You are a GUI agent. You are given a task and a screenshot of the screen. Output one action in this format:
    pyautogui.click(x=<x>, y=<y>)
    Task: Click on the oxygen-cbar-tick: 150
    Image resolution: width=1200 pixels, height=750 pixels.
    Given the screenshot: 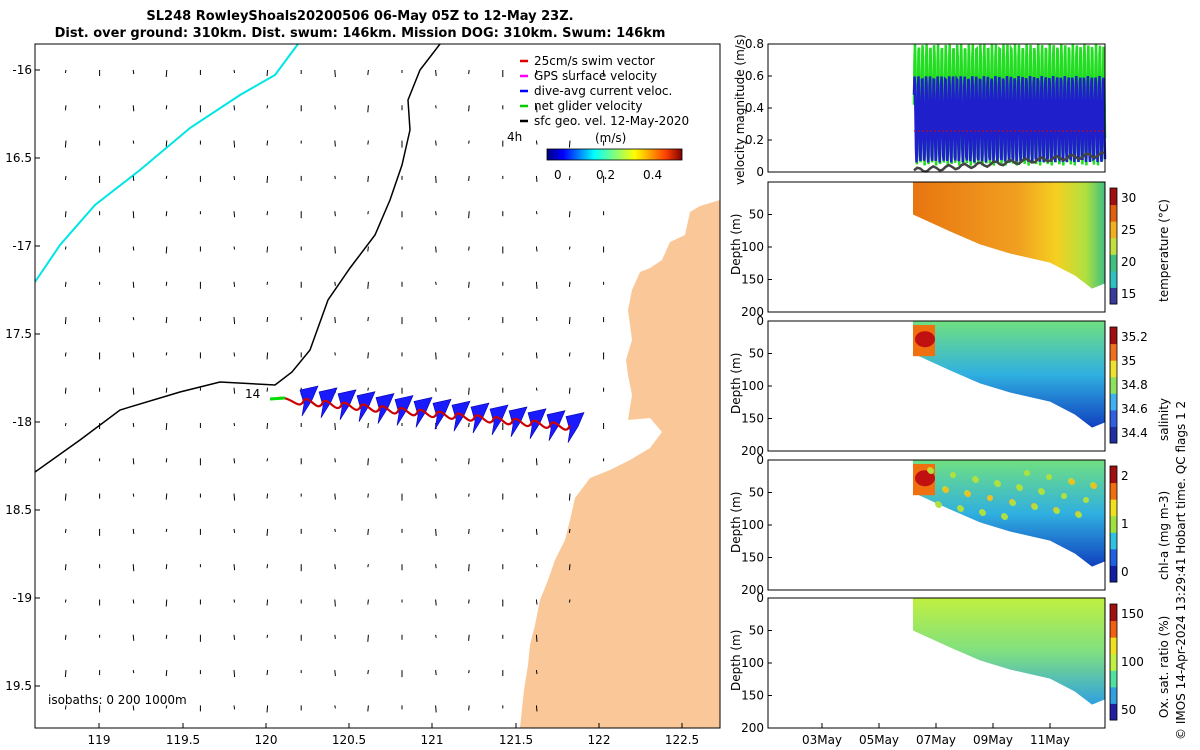 What is the action you would take?
    pyautogui.click(x=1132, y=614)
    